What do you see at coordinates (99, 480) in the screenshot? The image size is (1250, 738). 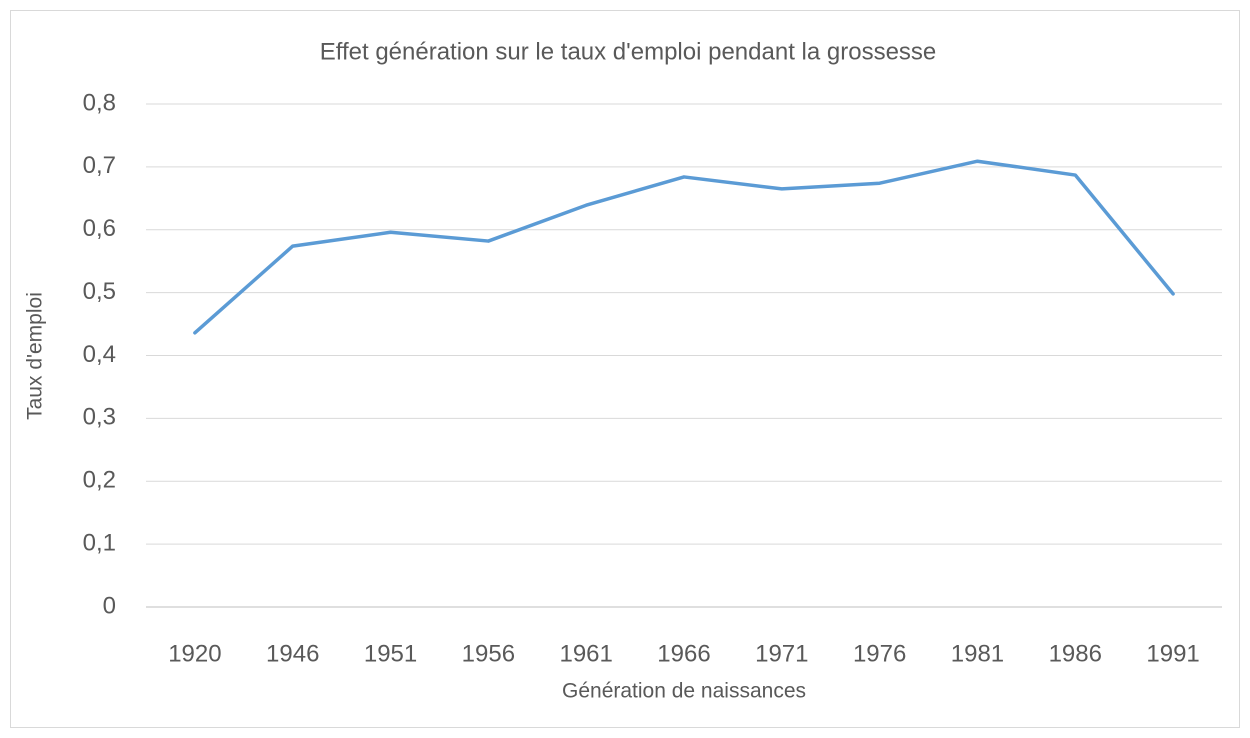 I see `y-tick-label: 0,2` at bounding box center [99, 480].